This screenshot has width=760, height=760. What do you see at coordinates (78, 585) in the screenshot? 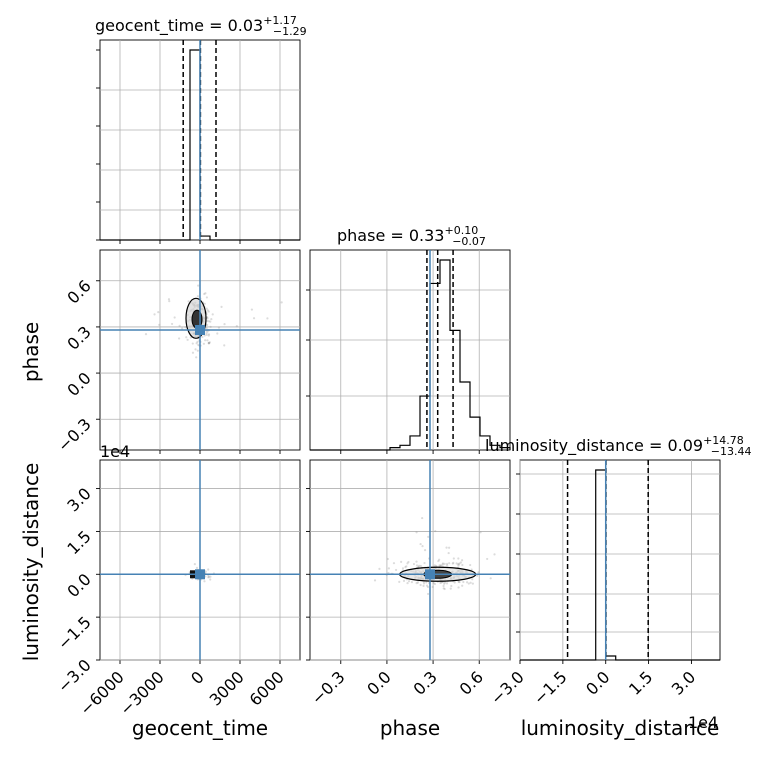
I see `y-tick-label: 0.0` at bounding box center [78, 585].